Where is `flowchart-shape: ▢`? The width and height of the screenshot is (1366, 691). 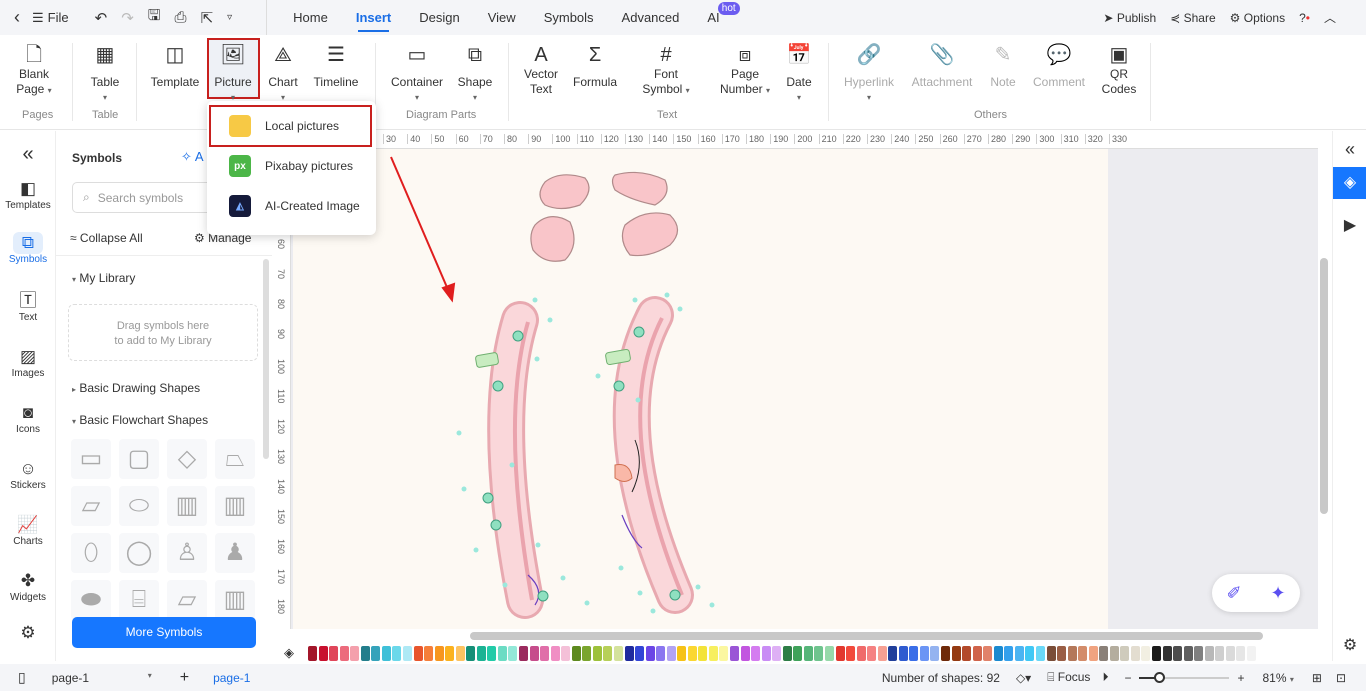 flowchart-shape: ▢ is located at coordinates (139, 459).